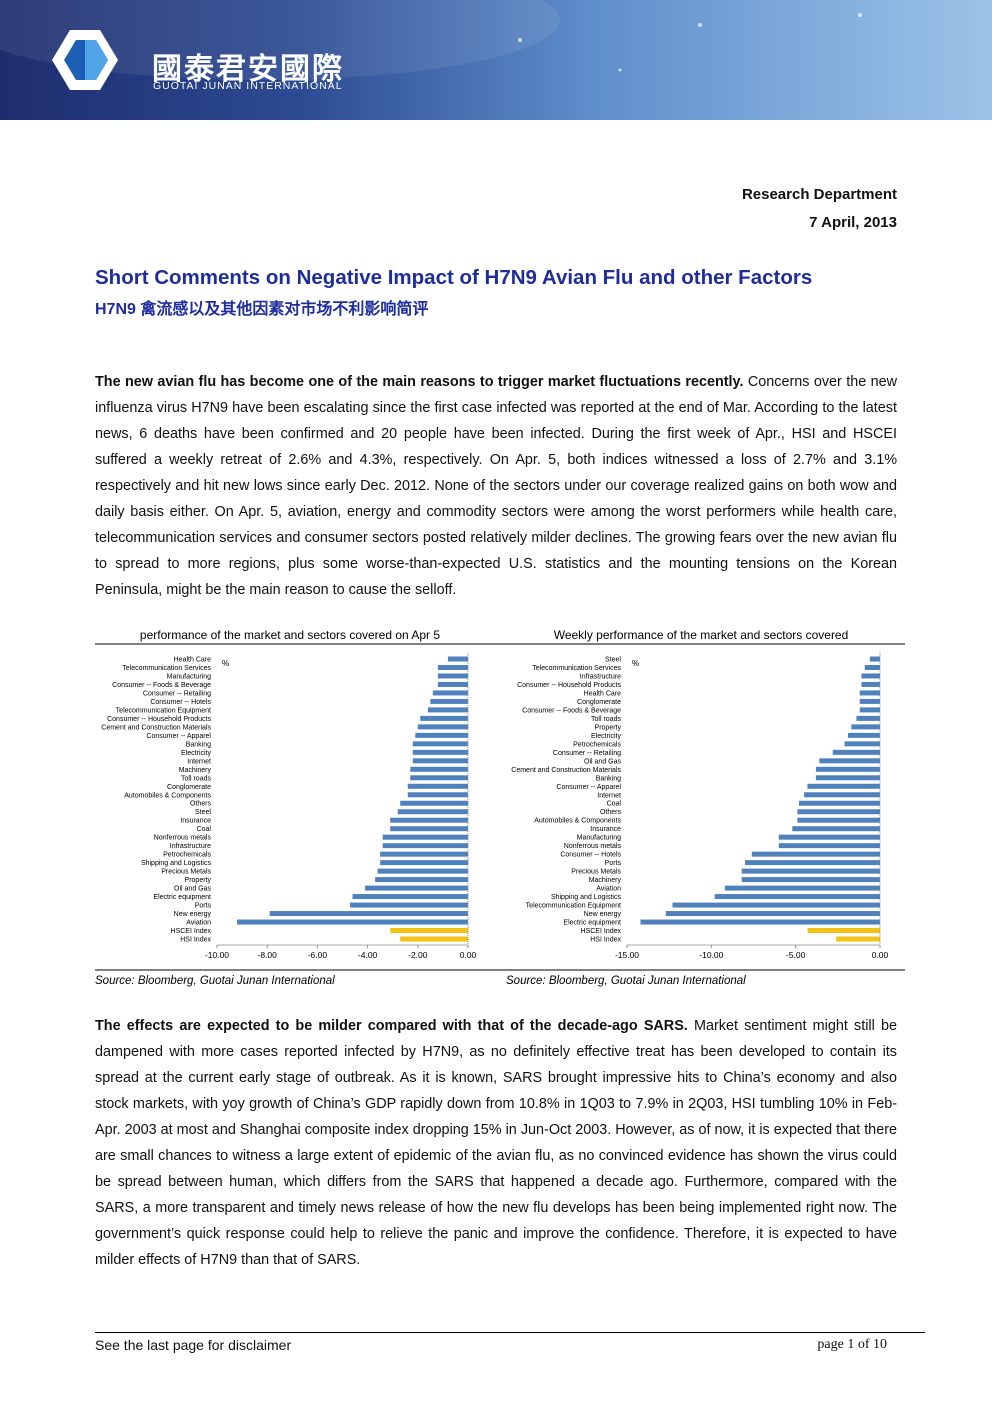 The width and height of the screenshot is (992, 1403). Describe the element at coordinates (853, 222) in the screenshot. I see `date: 7 April, 2013` at that location.